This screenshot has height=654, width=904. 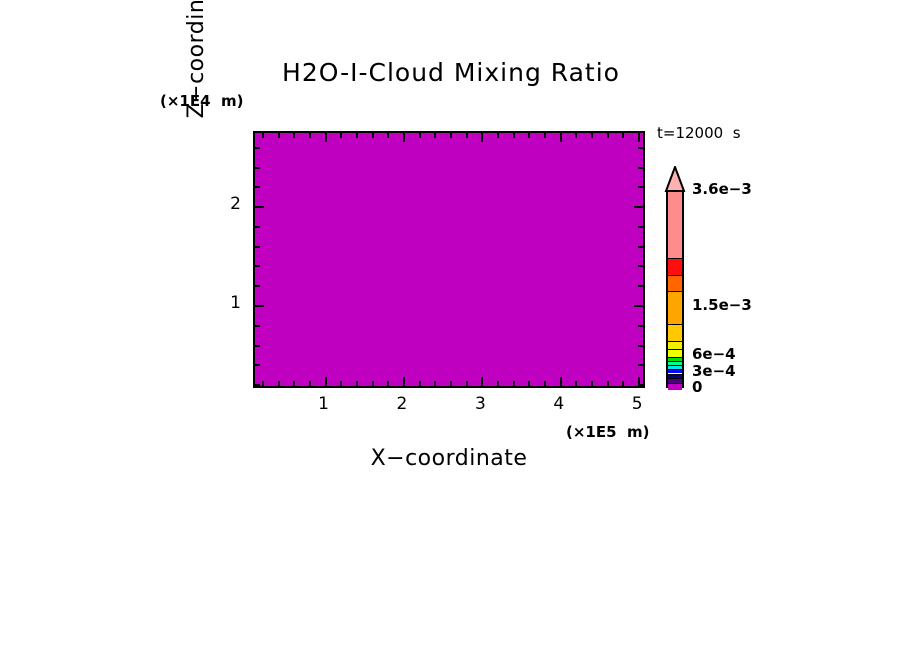 What do you see at coordinates (699, 133) in the screenshot?
I see `time-annotation: t=12000 s` at bounding box center [699, 133].